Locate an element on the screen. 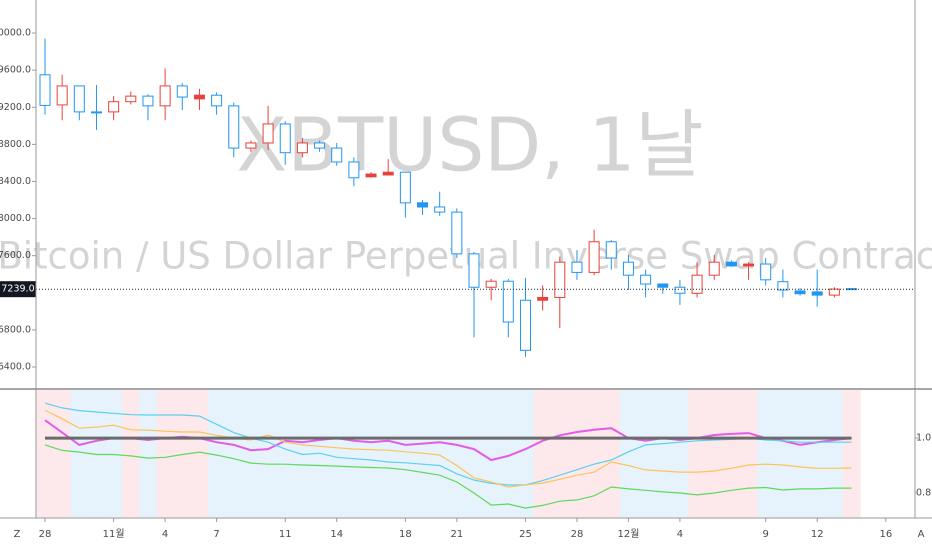 The width and height of the screenshot is (932, 550). x-tick-label: 7 is located at coordinates (216, 534).